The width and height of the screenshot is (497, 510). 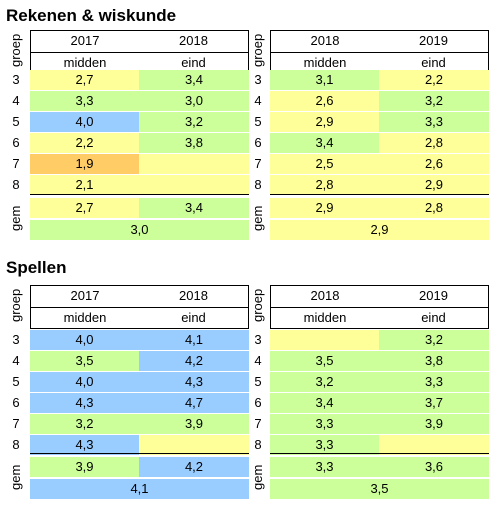 I want to click on score-cell: 2,9, so click(x=434, y=185).